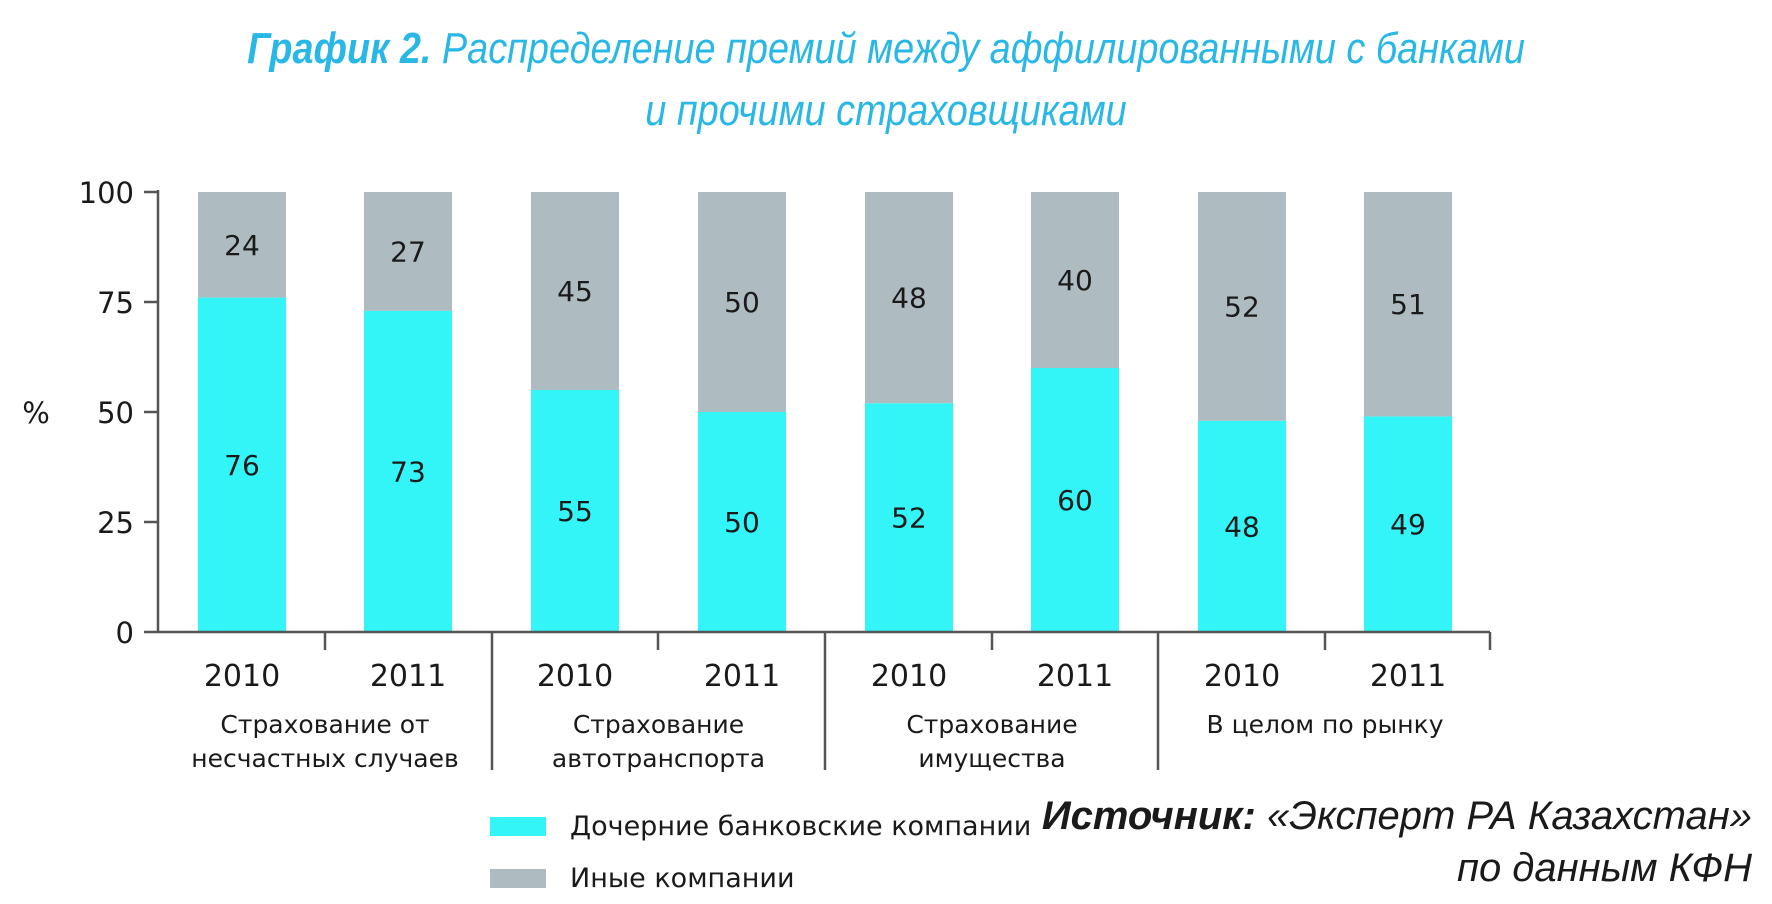 The width and height of the screenshot is (1772, 904). Describe the element at coordinates (339, 48) in the screenshot. I see `title-lead: График 2.` at that location.